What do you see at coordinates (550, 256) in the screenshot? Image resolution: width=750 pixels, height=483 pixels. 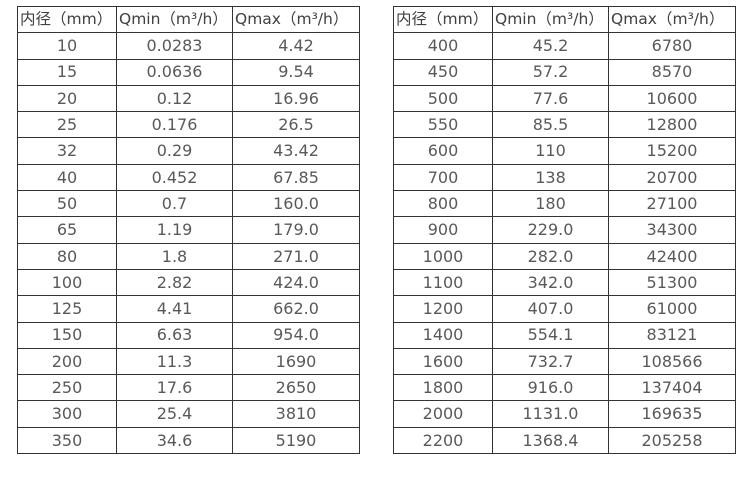 I see `table-cell: 282.0` at bounding box center [550, 256].